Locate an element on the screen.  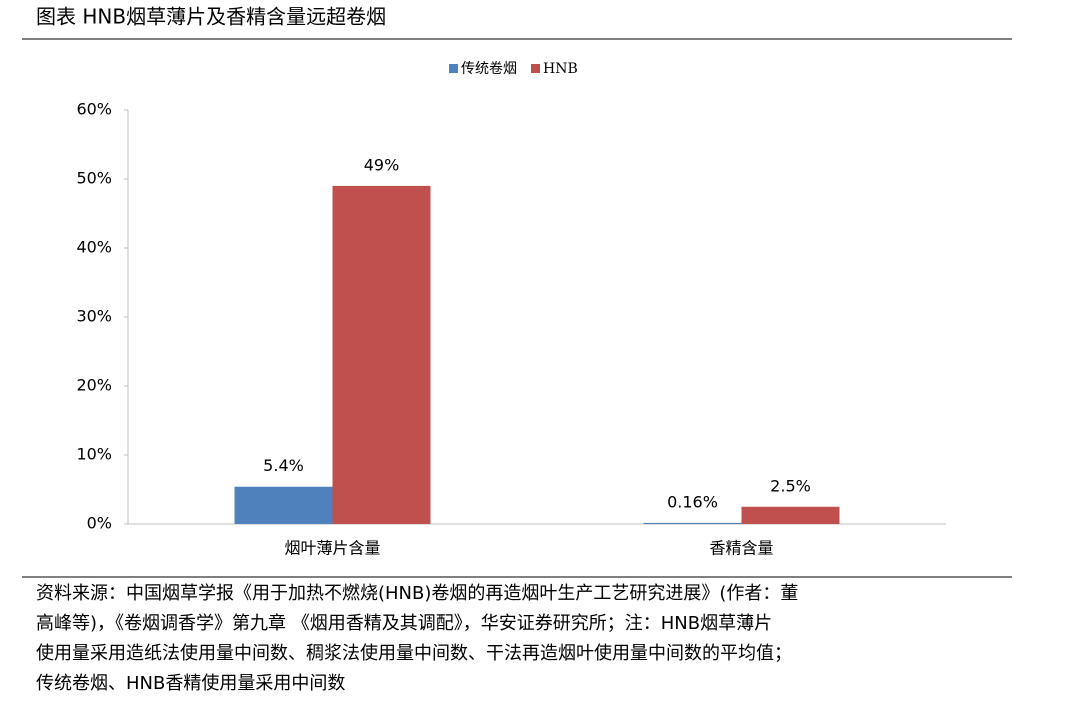
y-tick-label: 50% is located at coordinates (94, 178).